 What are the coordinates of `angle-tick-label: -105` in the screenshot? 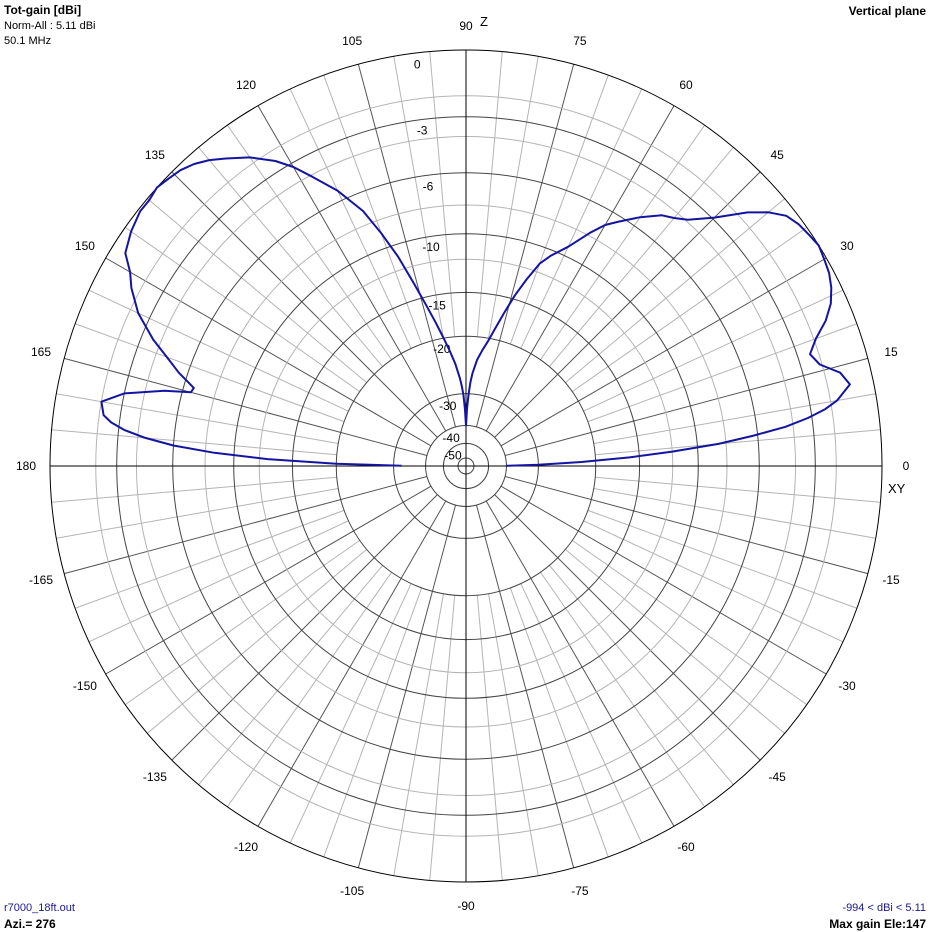 It's located at (352, 891).